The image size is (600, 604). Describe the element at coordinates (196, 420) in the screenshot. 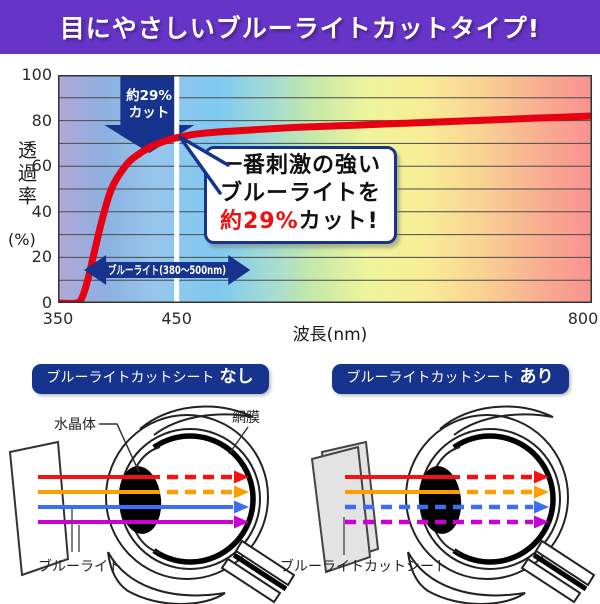

I see `eye-top-flap` at that location.